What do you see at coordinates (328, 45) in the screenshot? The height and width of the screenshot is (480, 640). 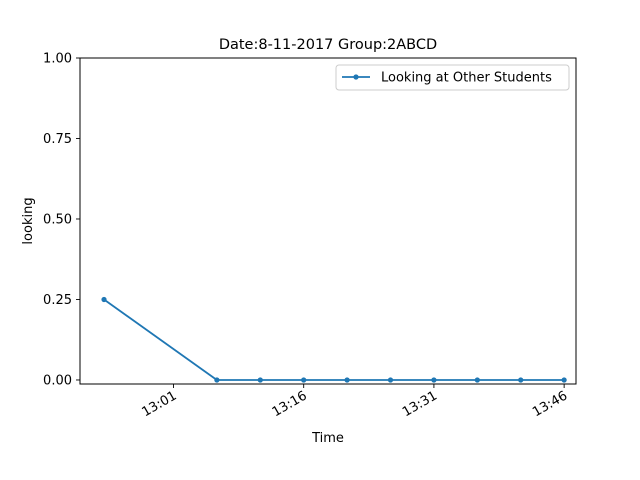 I see `chart-title: Date:8-11-2017 Group:2ABCD` at bounding box center [328, 45].